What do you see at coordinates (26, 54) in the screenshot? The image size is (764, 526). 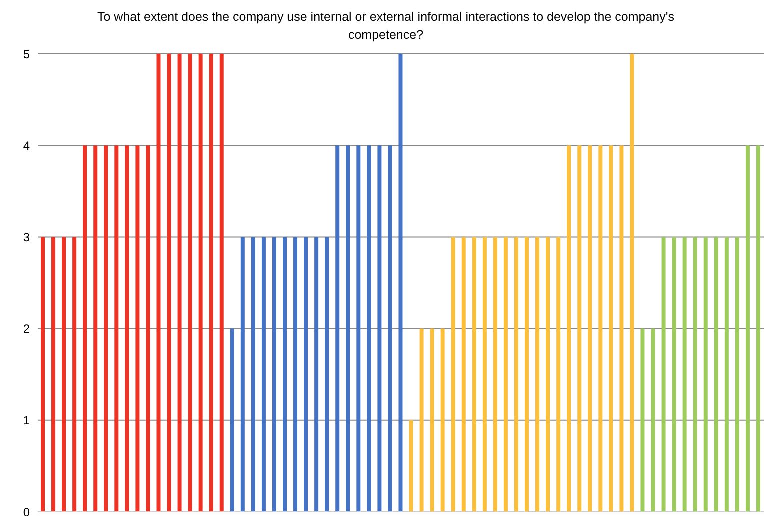 I see `y-tick-label: 5` at bounding box center [26, 54].